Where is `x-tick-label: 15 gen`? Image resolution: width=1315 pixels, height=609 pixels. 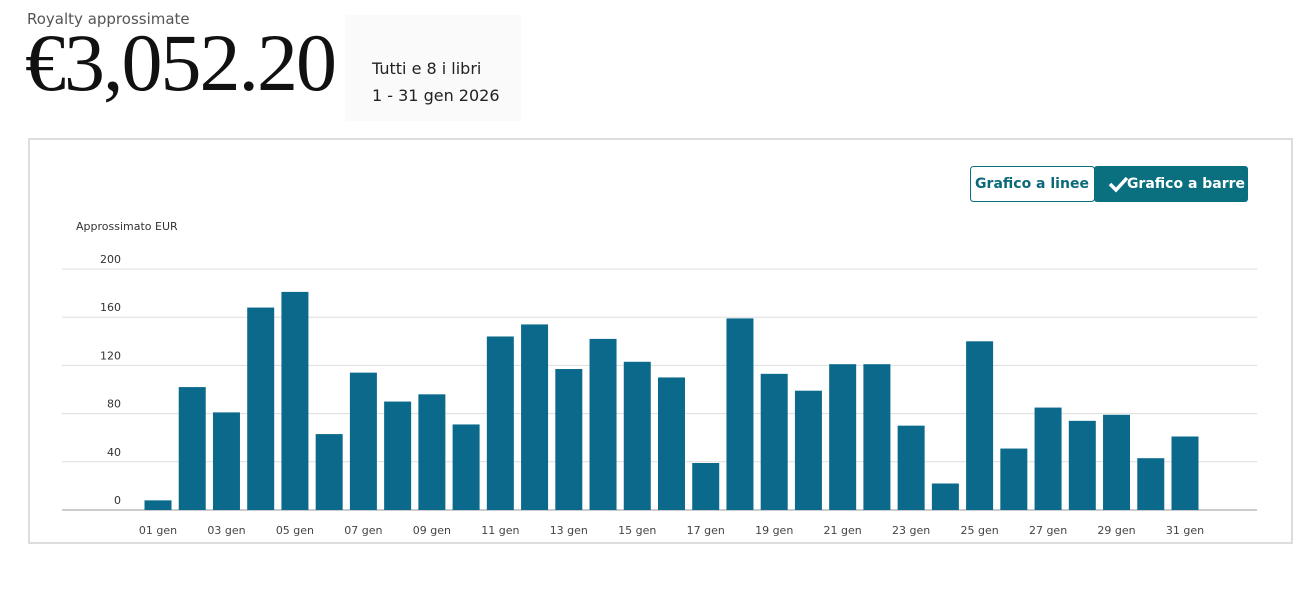 x-tick-label: 15 gen is located at coordinates (637, 530).